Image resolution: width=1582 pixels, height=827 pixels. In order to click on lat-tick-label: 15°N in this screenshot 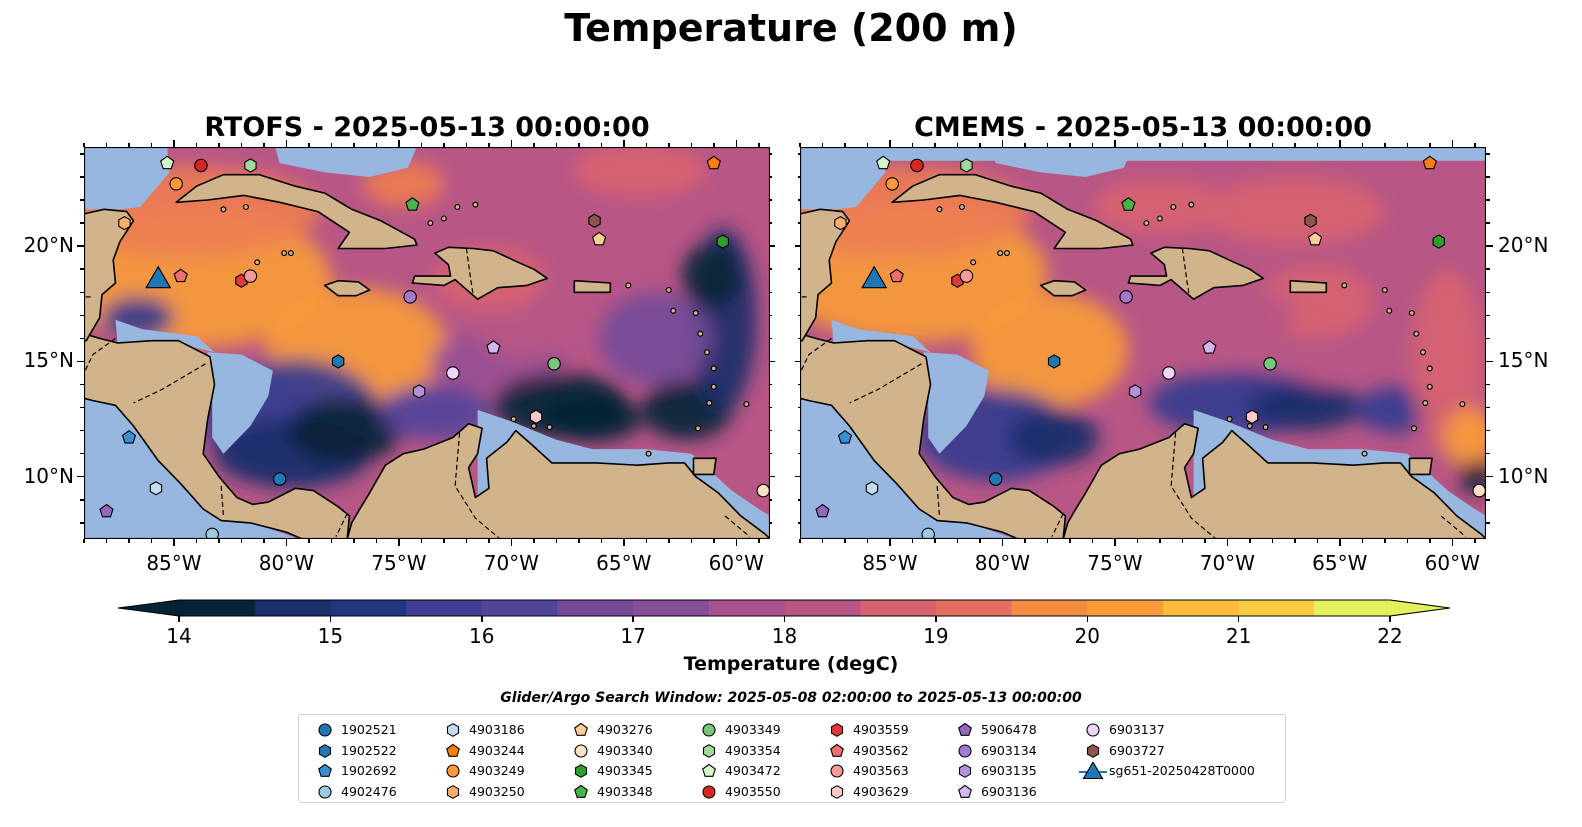, I will do `click(48, 360)`.